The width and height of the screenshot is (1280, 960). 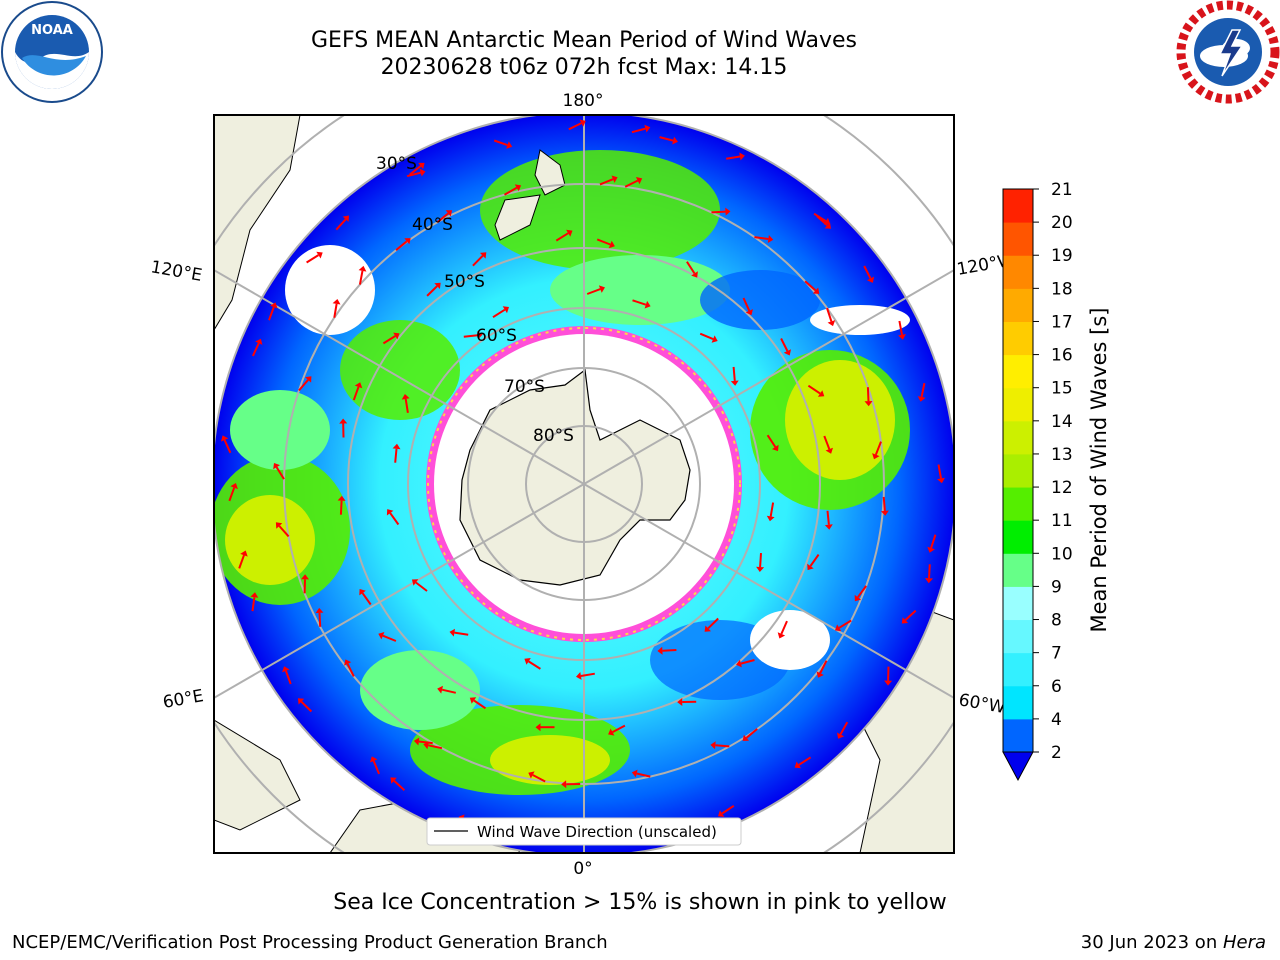 I want to click on legend-box, so click(x=584, y=831).